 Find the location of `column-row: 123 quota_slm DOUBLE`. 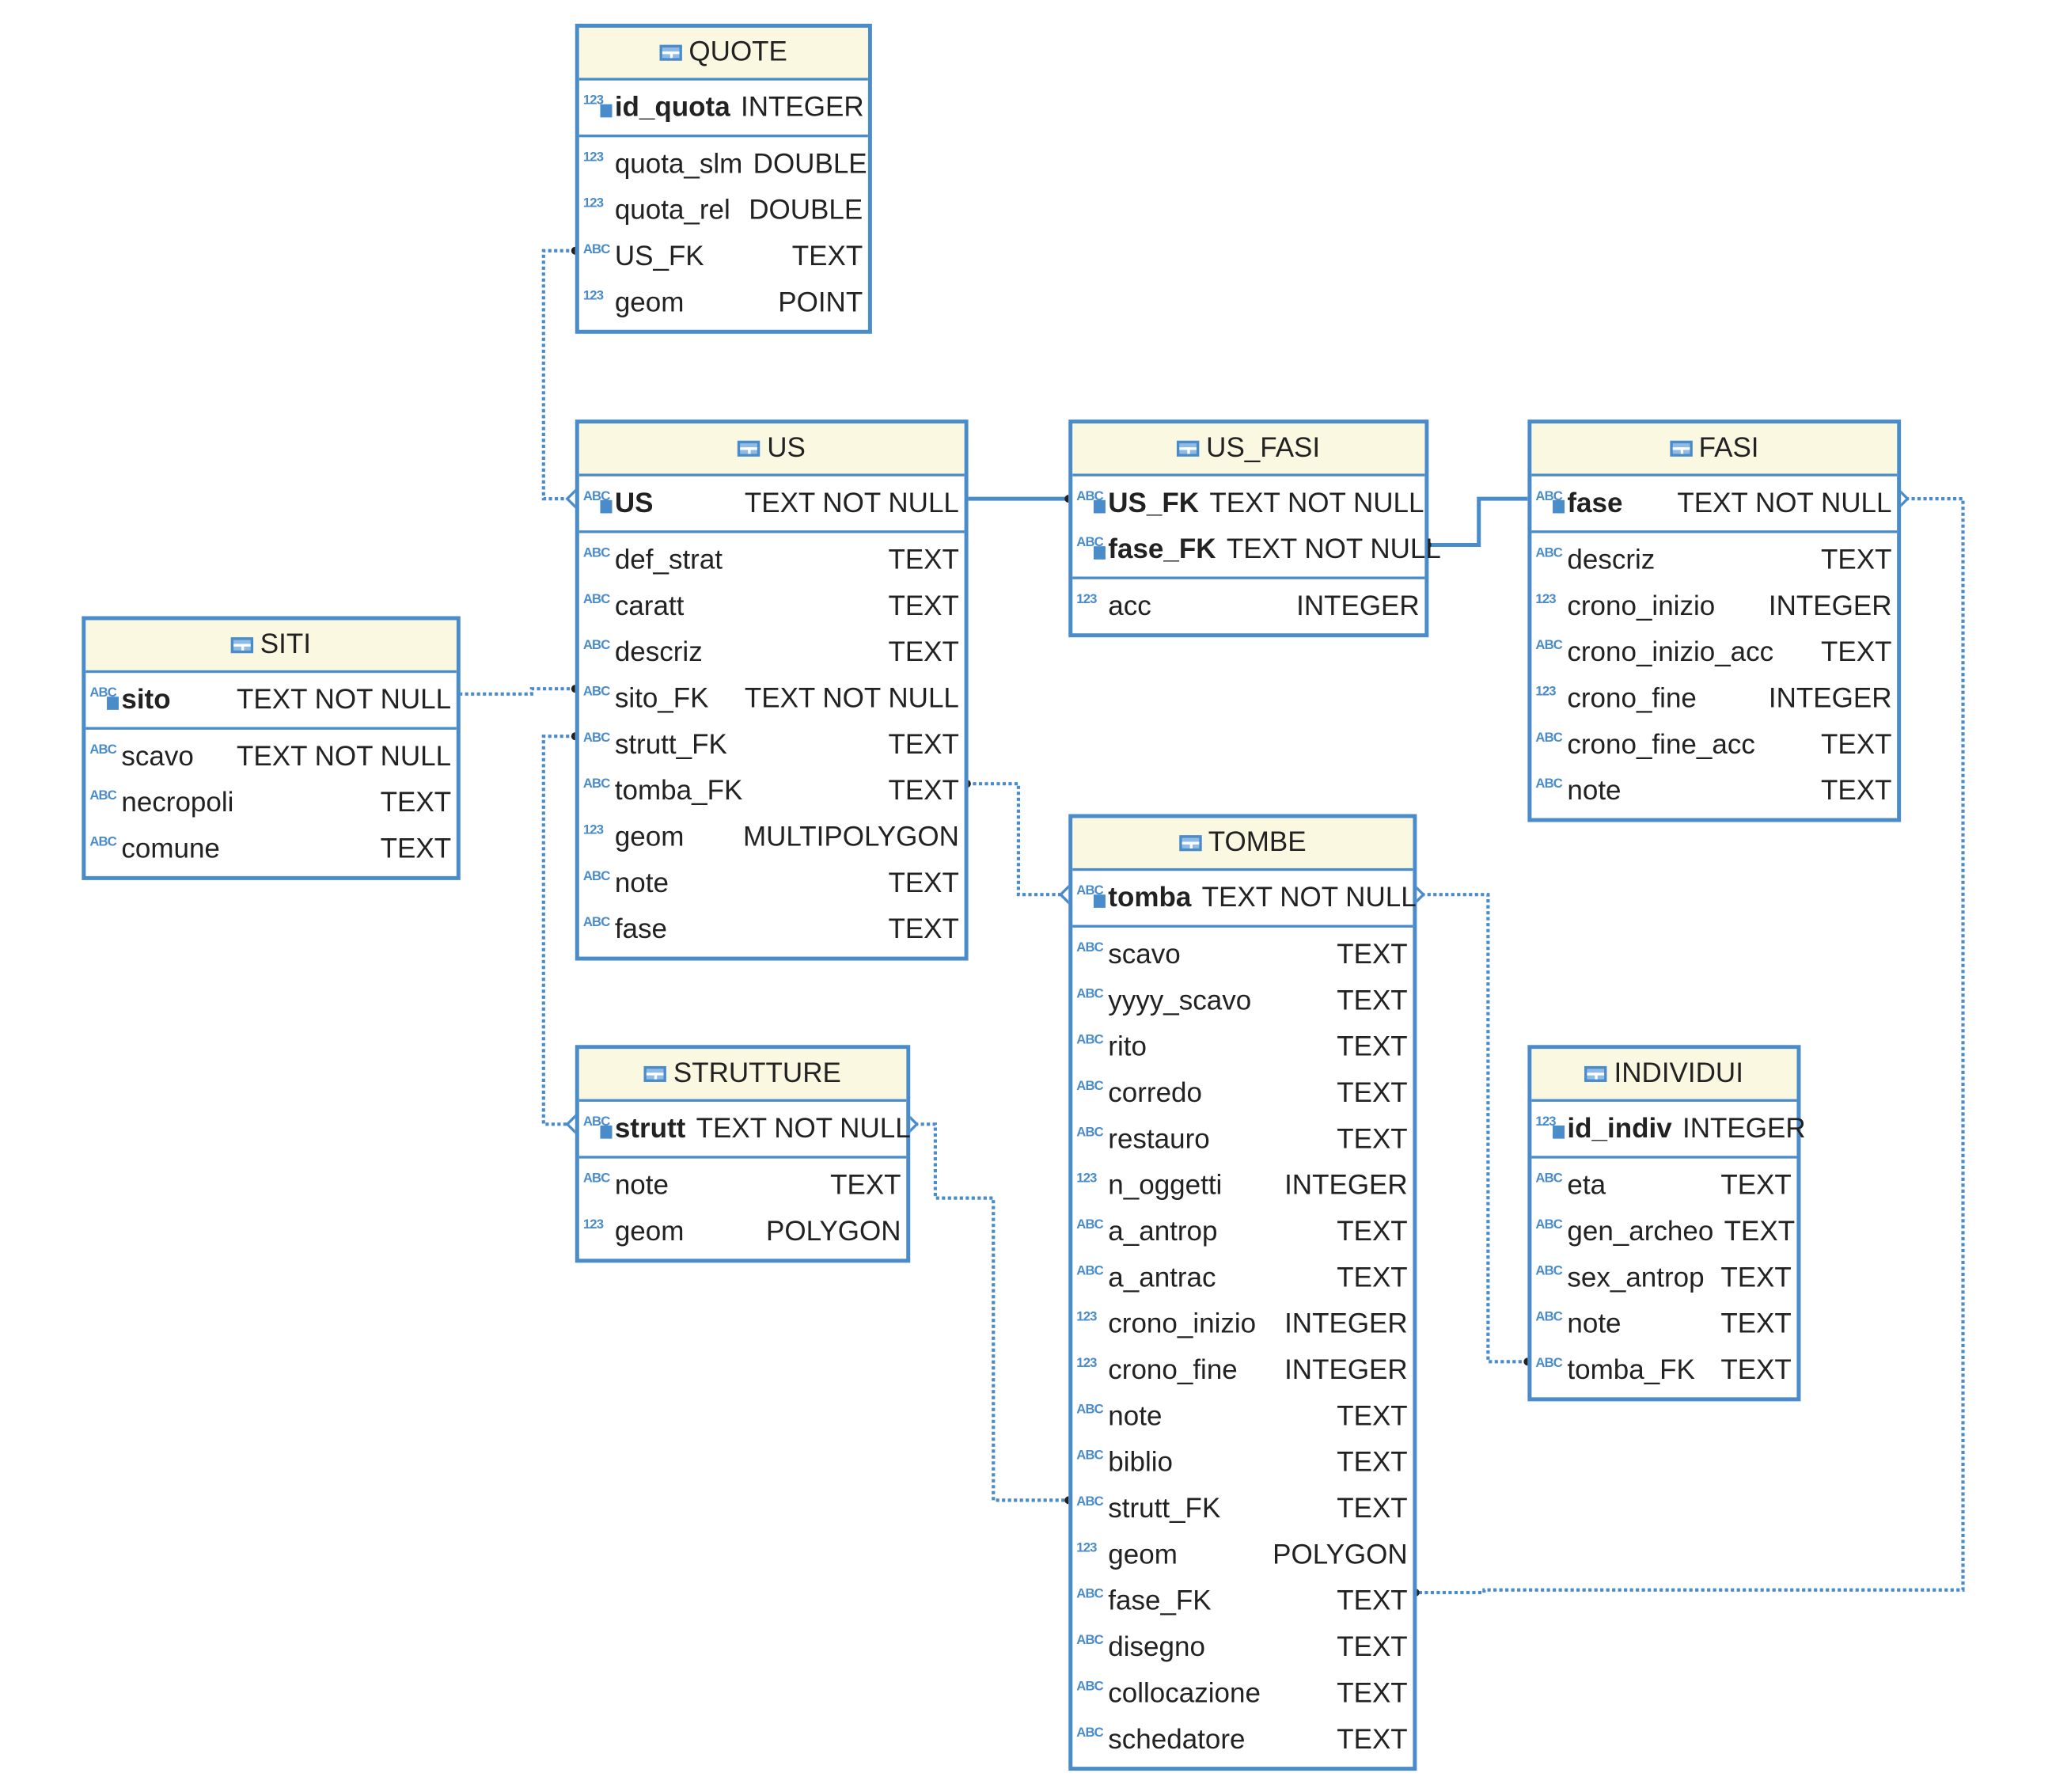

column-row: 123 quota_slm DOUBLE is located at coordinates (723, 164).